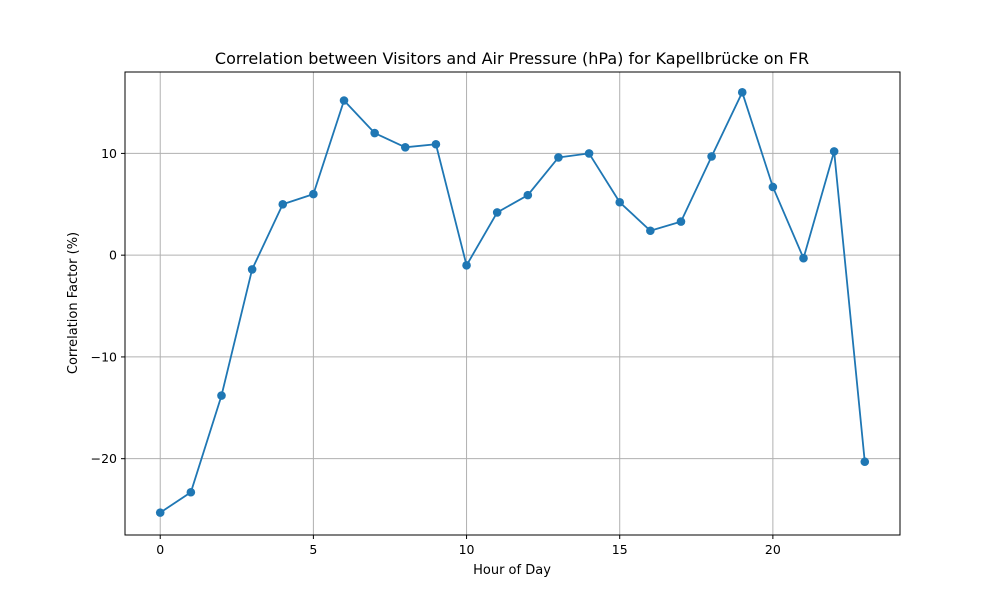 Image resolution: width=1000 pixels, height=600 pixels. What do you see at coordinates (109, 153) in the screenshot?
I see `y-tick-label: 10` at bounding box center [109, 153].